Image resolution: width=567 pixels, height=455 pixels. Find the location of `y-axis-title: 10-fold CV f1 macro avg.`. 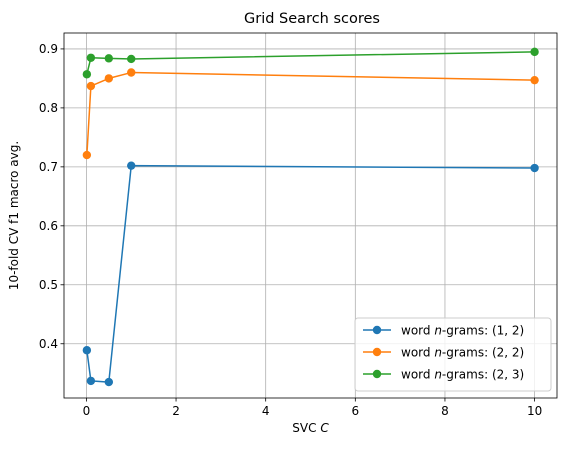

y-axis-title: 10-fold CV f1 macro avg. is located at coordinates (14, 215).